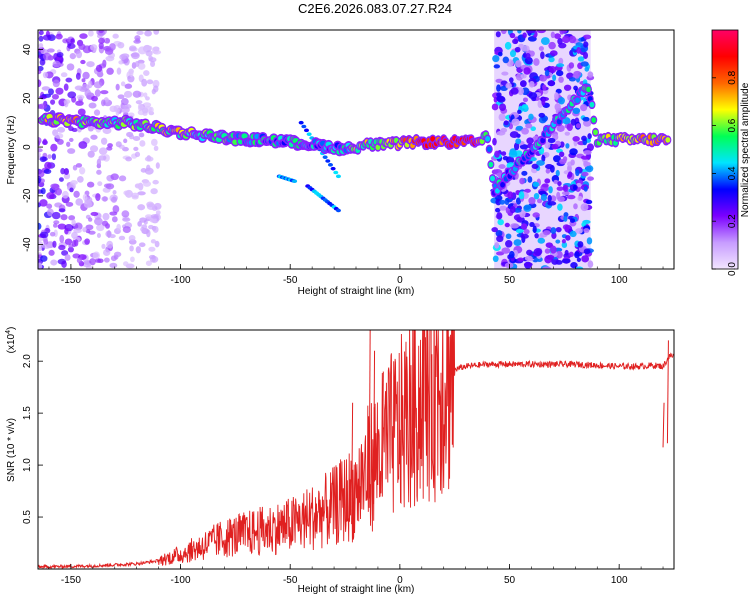  What do you see at coordinates (732, 77) in the screenshot?
I see `colorbar-tick-label: 0.8` at bounding box center [732, 77].